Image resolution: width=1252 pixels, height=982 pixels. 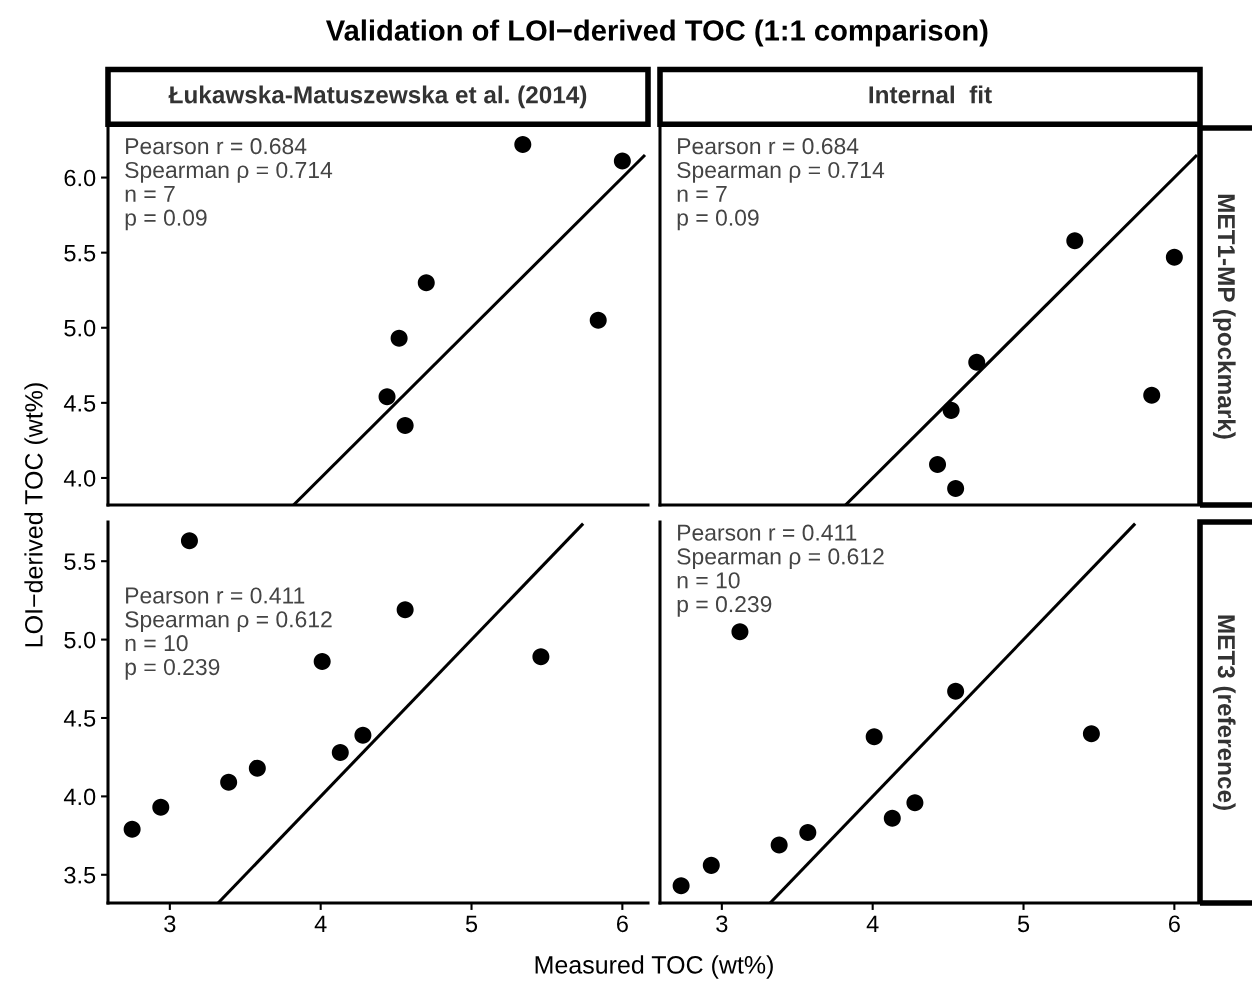 I want to click on chart-title: Validation of LOI−derived TOC (1:1 comparison), so click(x=656, y=33).